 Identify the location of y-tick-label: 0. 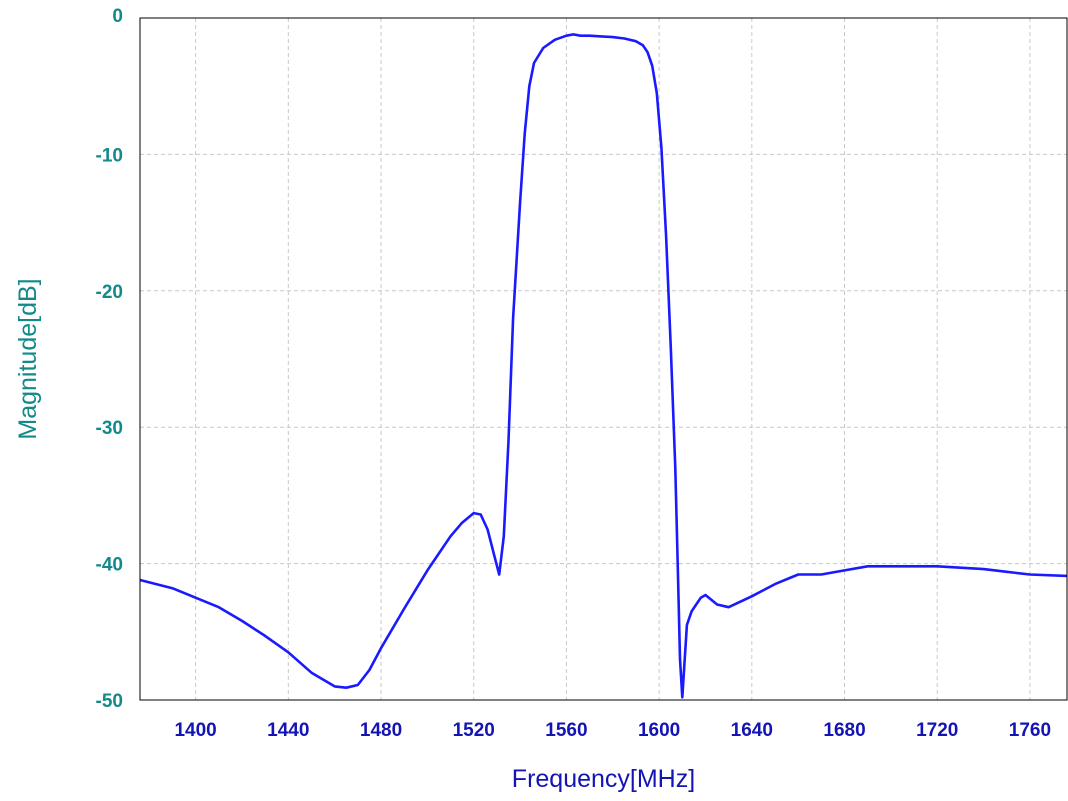
(117, 16).